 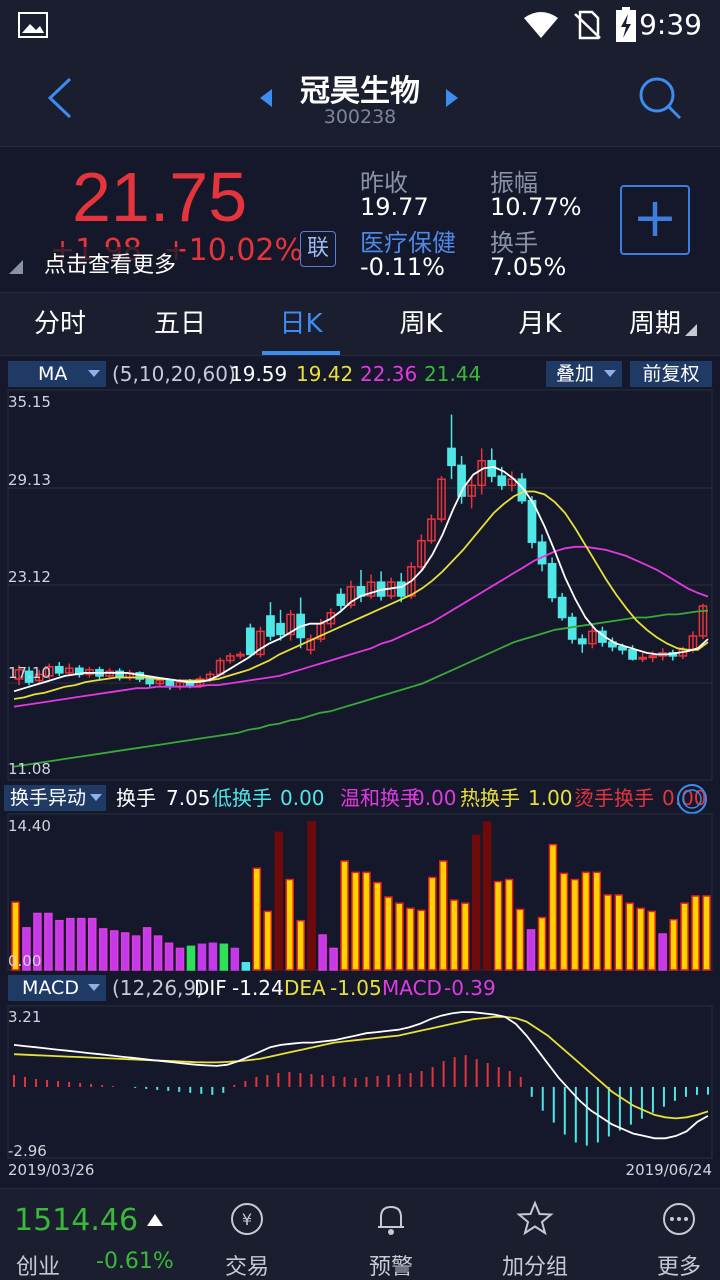 What do you see at coordinates (614, 798) in the screenshot?
I see `burning-turnover-label: 烫手换手` at bounding box center [614, 798].